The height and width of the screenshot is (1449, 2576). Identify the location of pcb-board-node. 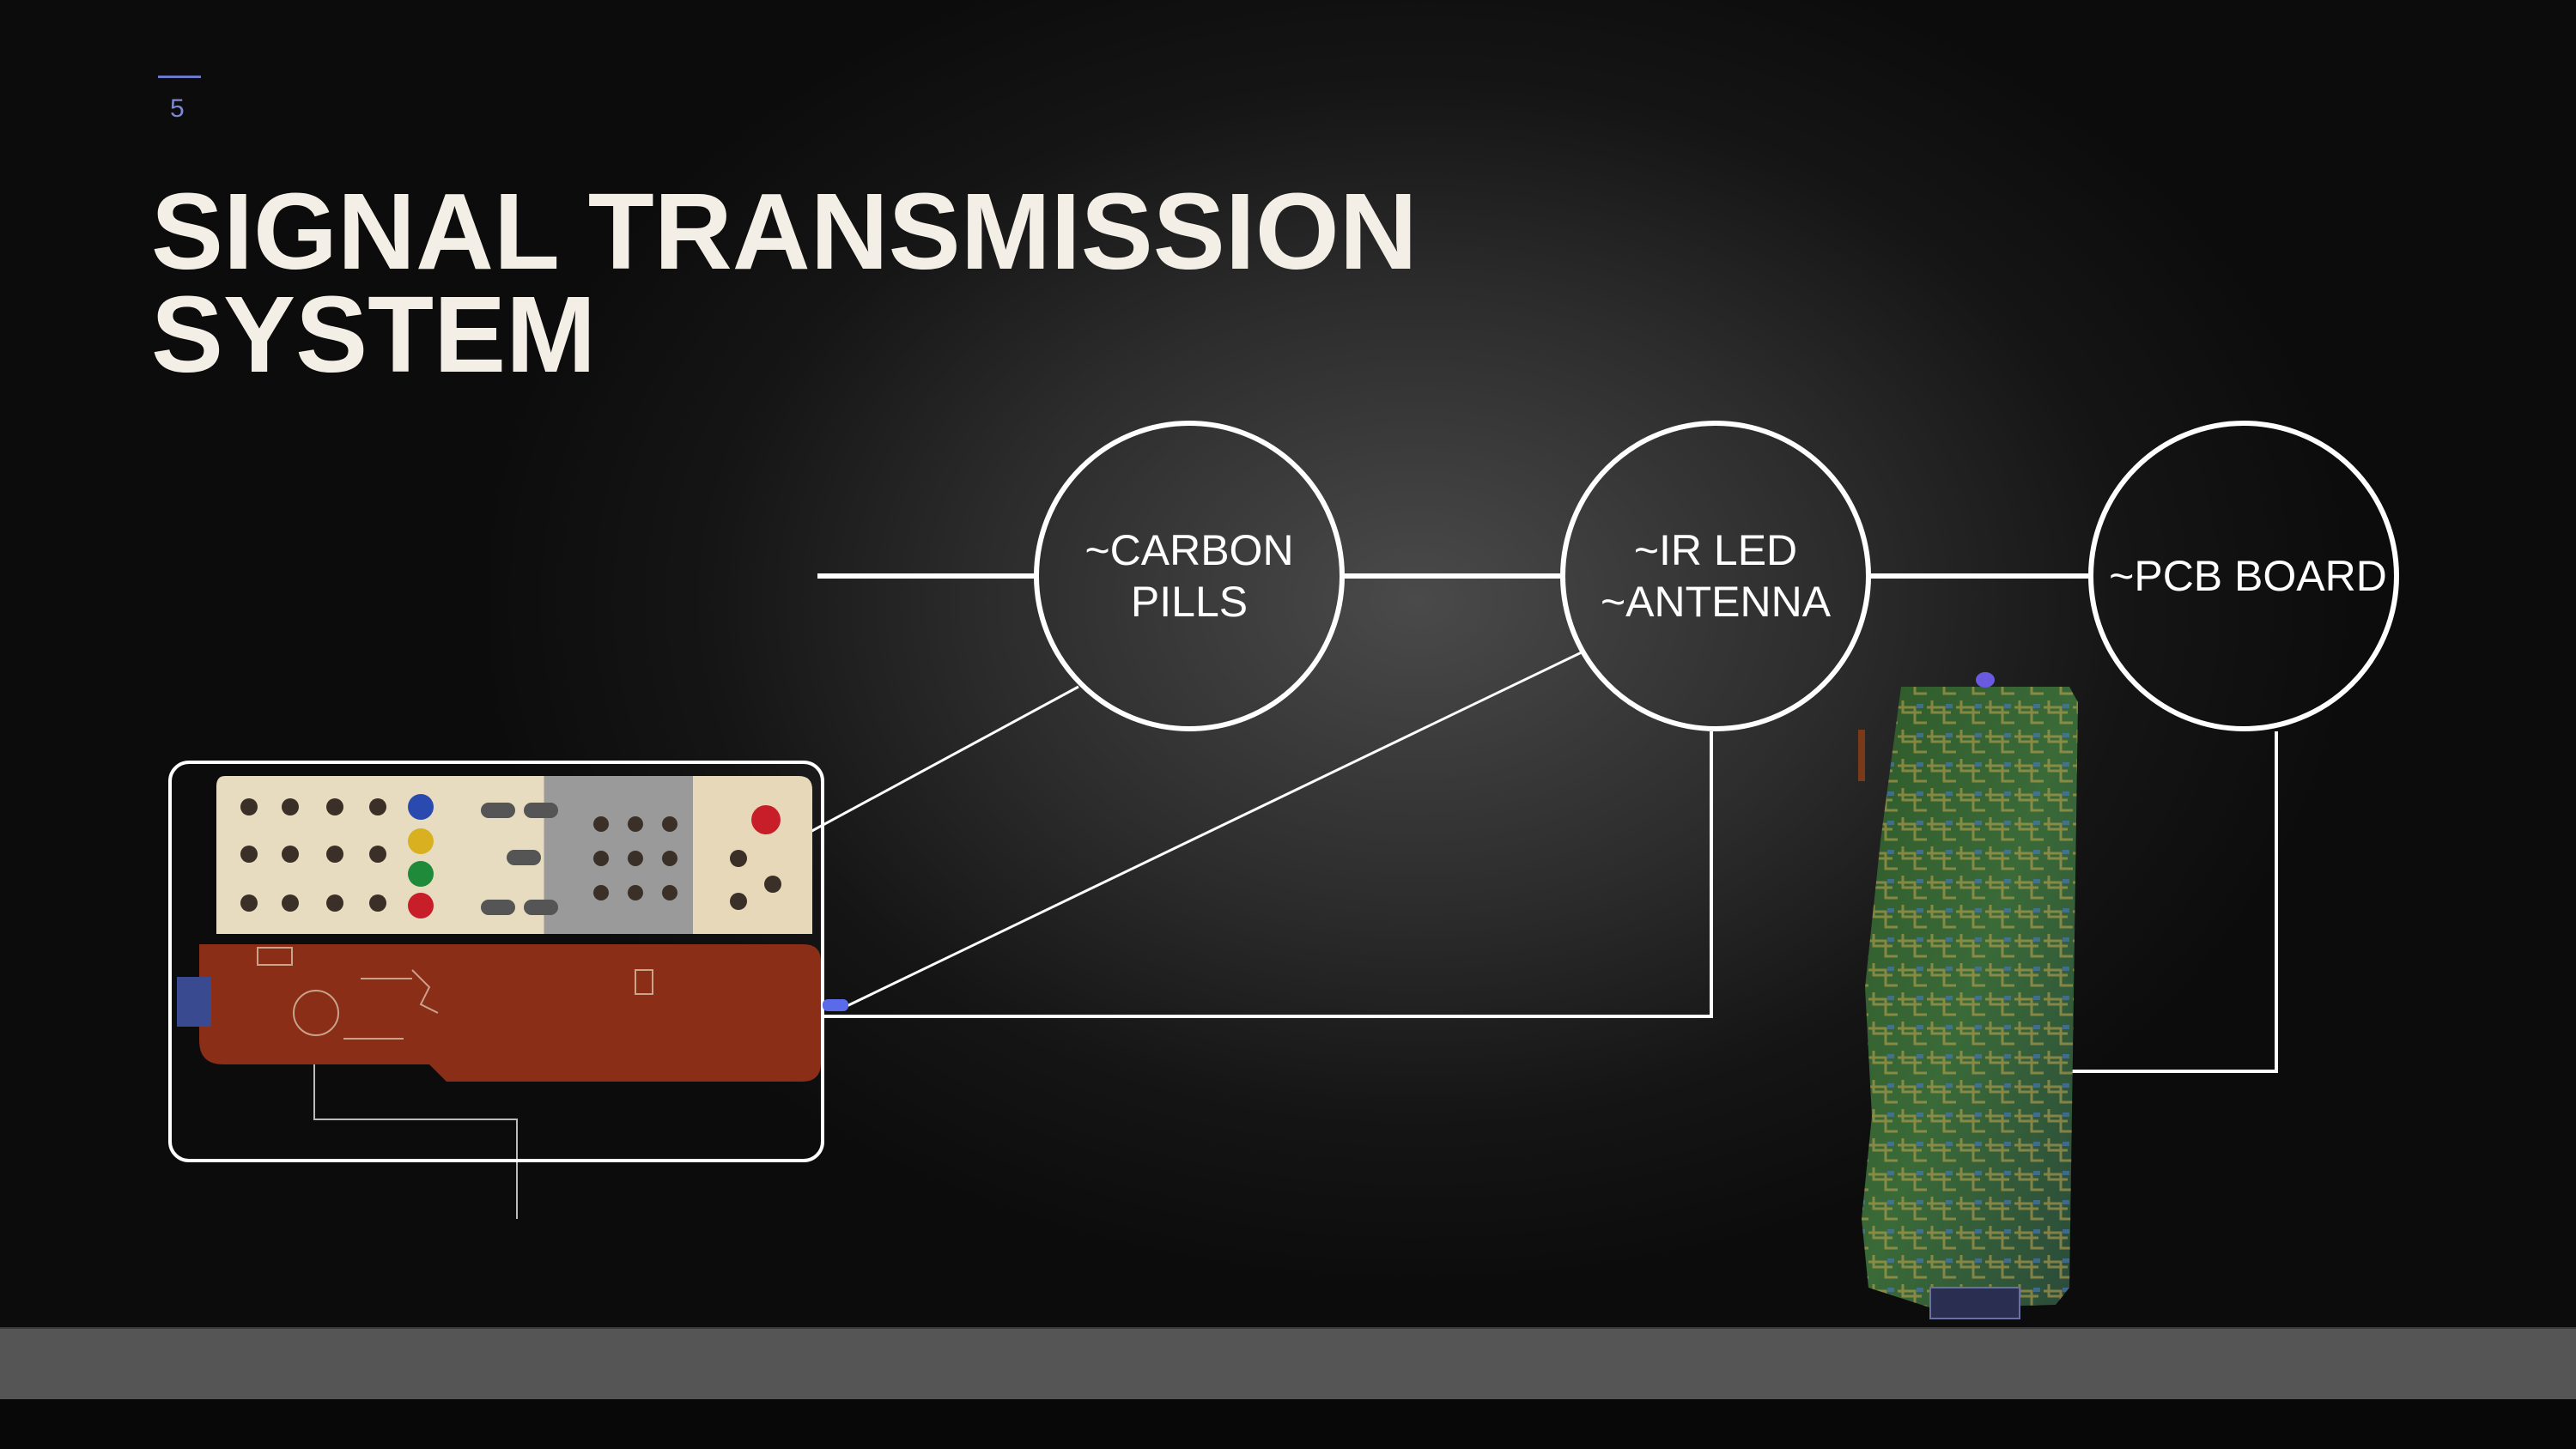
(2244, 576).